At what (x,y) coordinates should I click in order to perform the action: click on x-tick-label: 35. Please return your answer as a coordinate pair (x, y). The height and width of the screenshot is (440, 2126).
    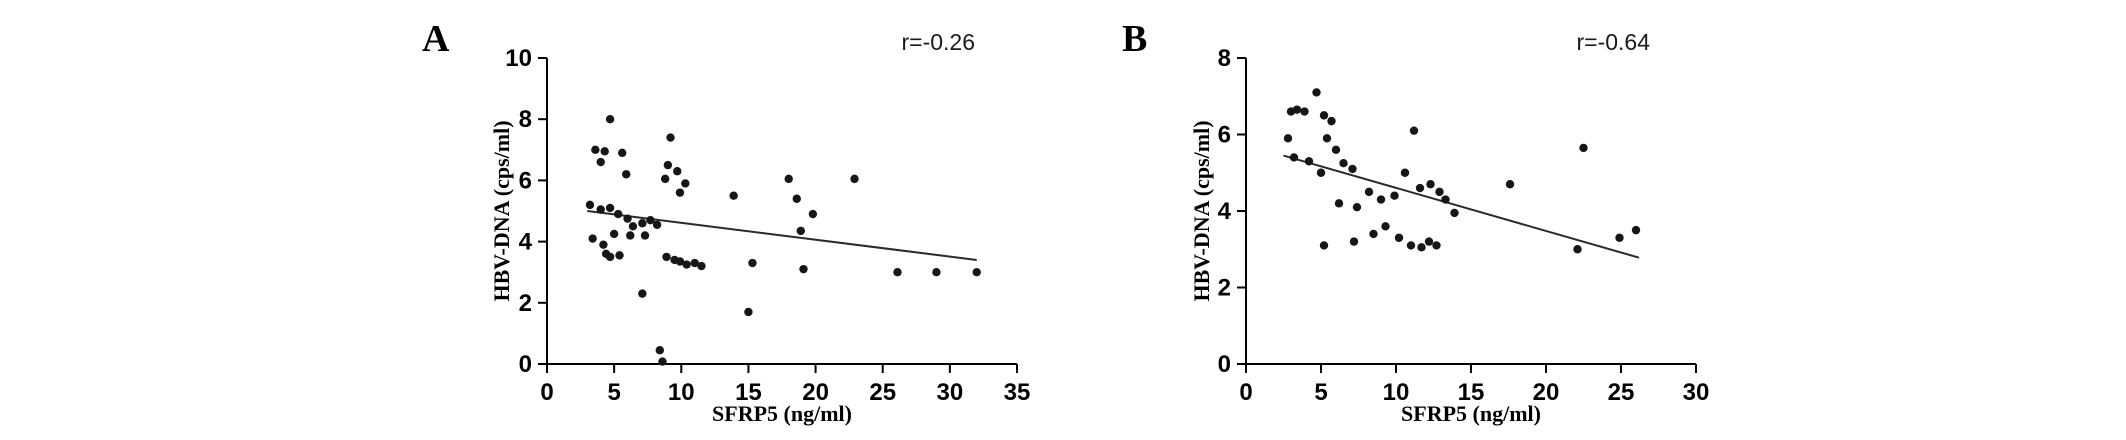
    Looking at the image, I should click on (1017, 392).